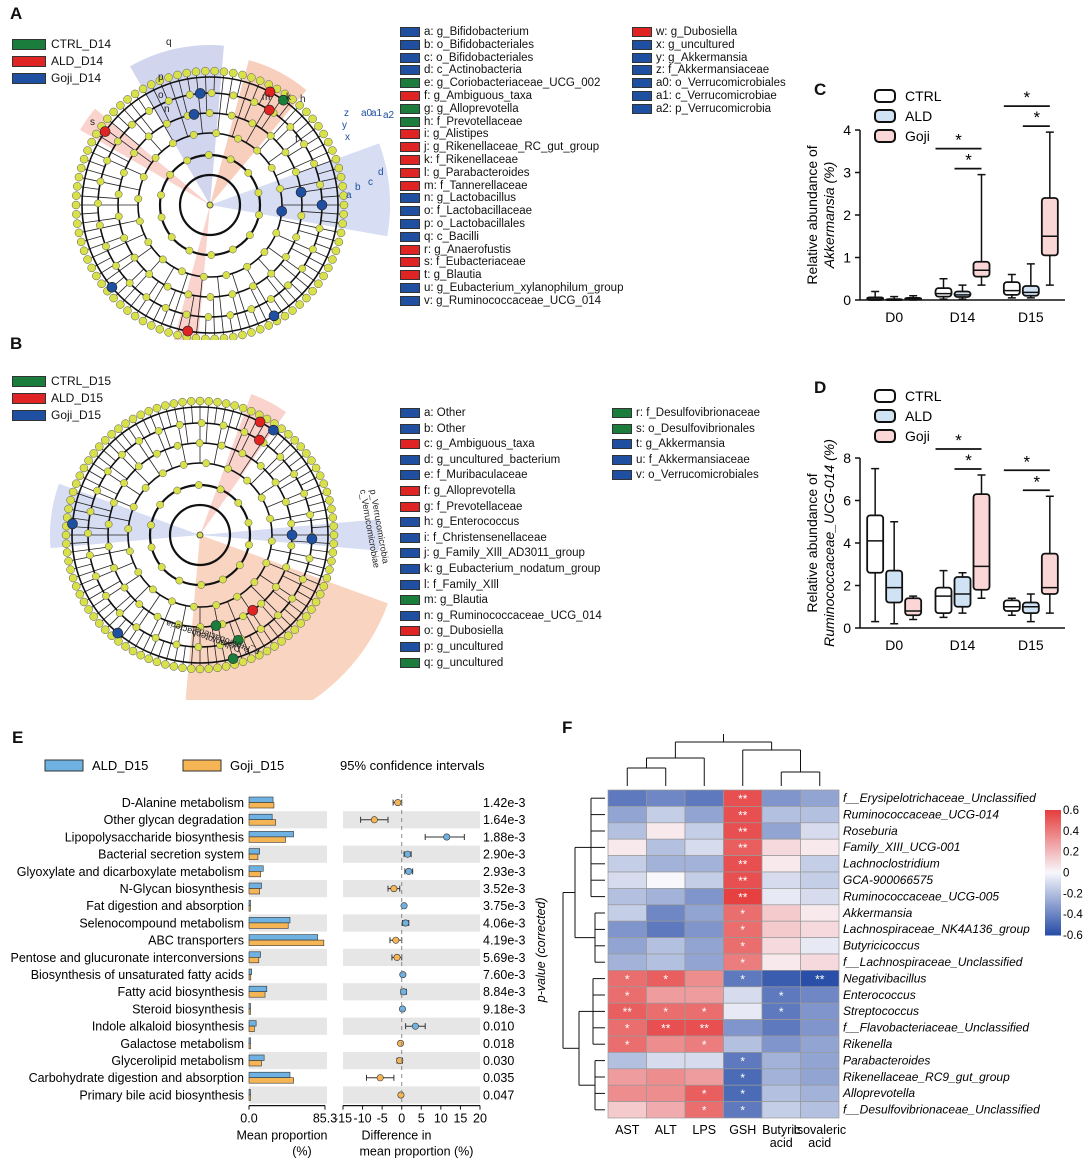  I want to click on clade-label: j: g_Rikenellaceae_RC_gut_group, so click(512, 147).